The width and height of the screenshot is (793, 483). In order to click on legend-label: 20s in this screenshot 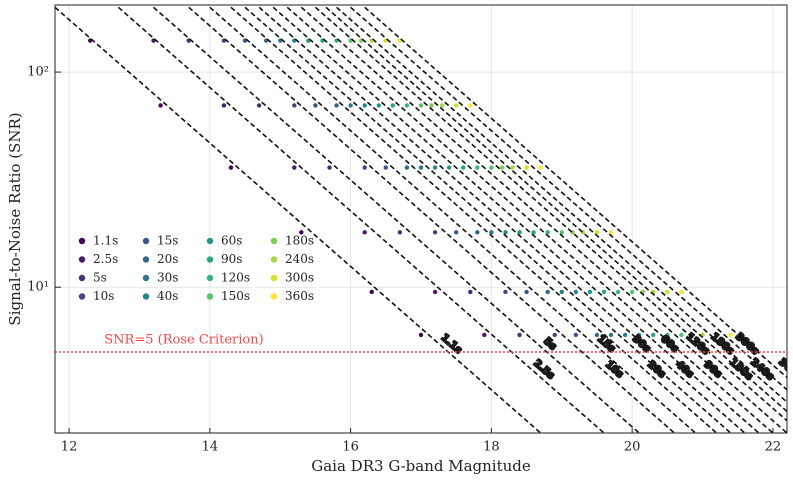, I will do `click(167, 259)`.